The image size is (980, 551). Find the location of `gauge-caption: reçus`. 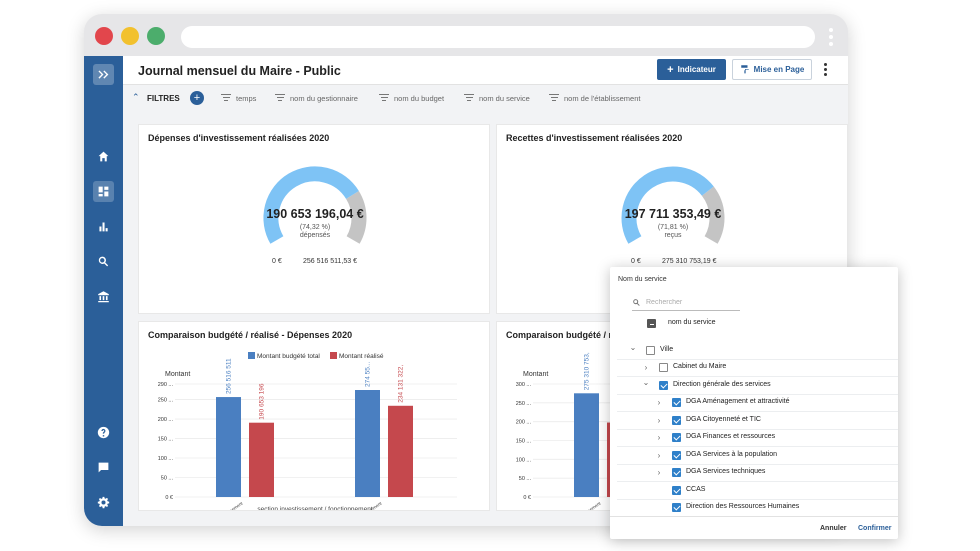

gauge-caption: reçus is located at coordinates (673, 235).